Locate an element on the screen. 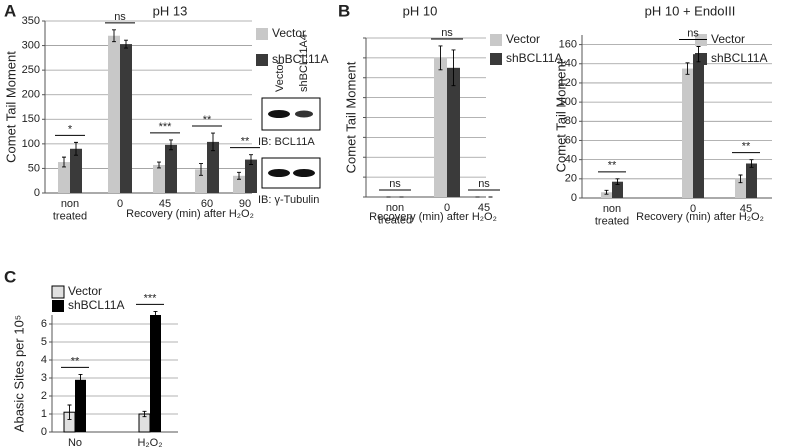 This screenshot has width=799, height=447. y-tick-label: 3 is located at coordinates (44, 378).